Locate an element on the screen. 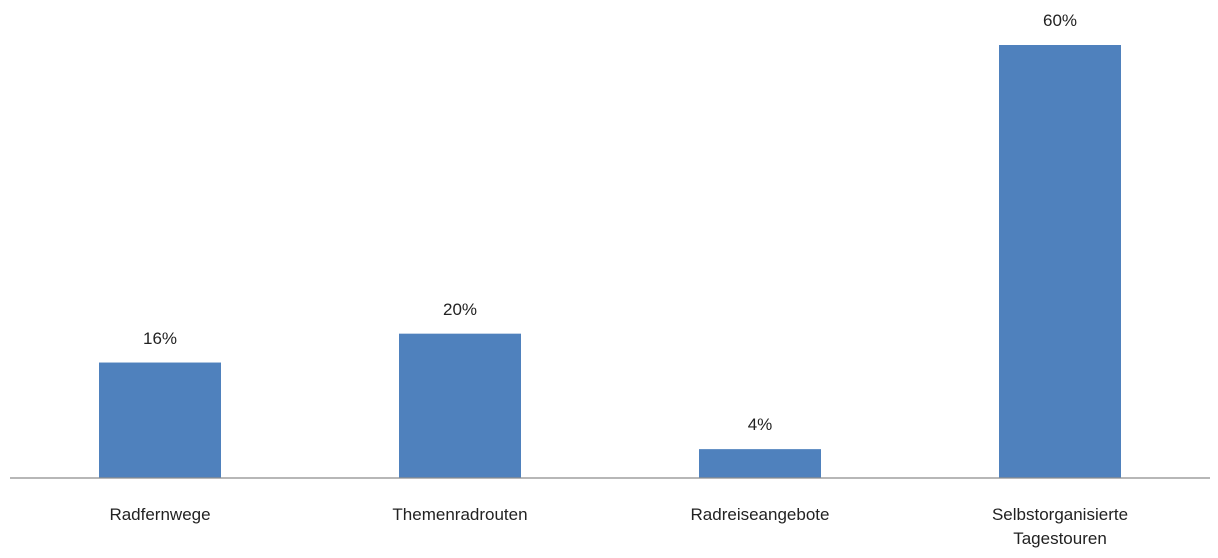 The height and width of the screenshot is (558, 1218). x-tick-label: Themenradrouten is located at coordinates (460, 514).